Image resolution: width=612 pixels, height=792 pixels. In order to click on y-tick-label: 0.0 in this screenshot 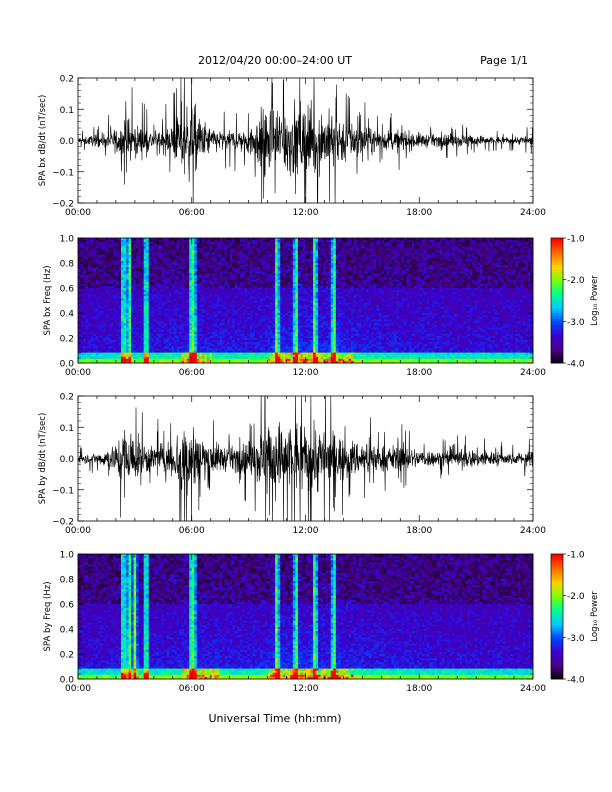, I will do `click(67, 142)`.